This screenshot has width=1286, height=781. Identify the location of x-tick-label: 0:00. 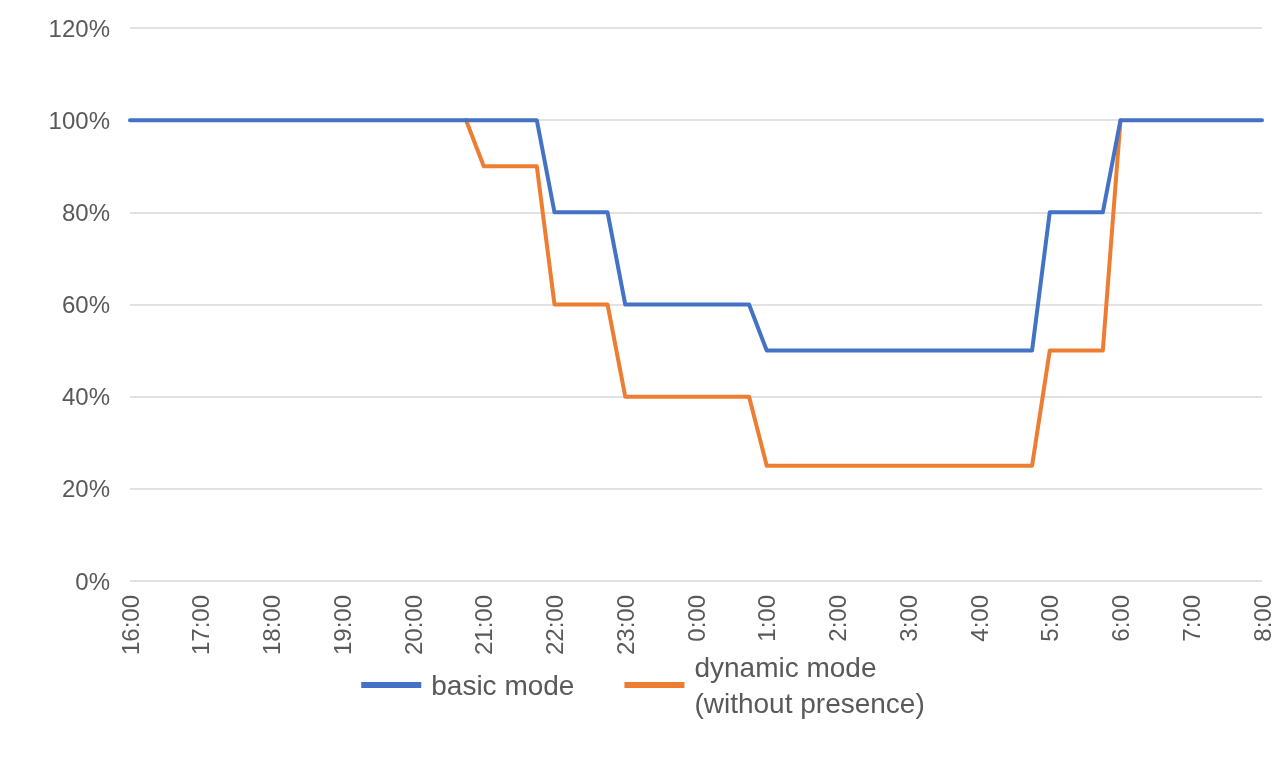
(696, 618).